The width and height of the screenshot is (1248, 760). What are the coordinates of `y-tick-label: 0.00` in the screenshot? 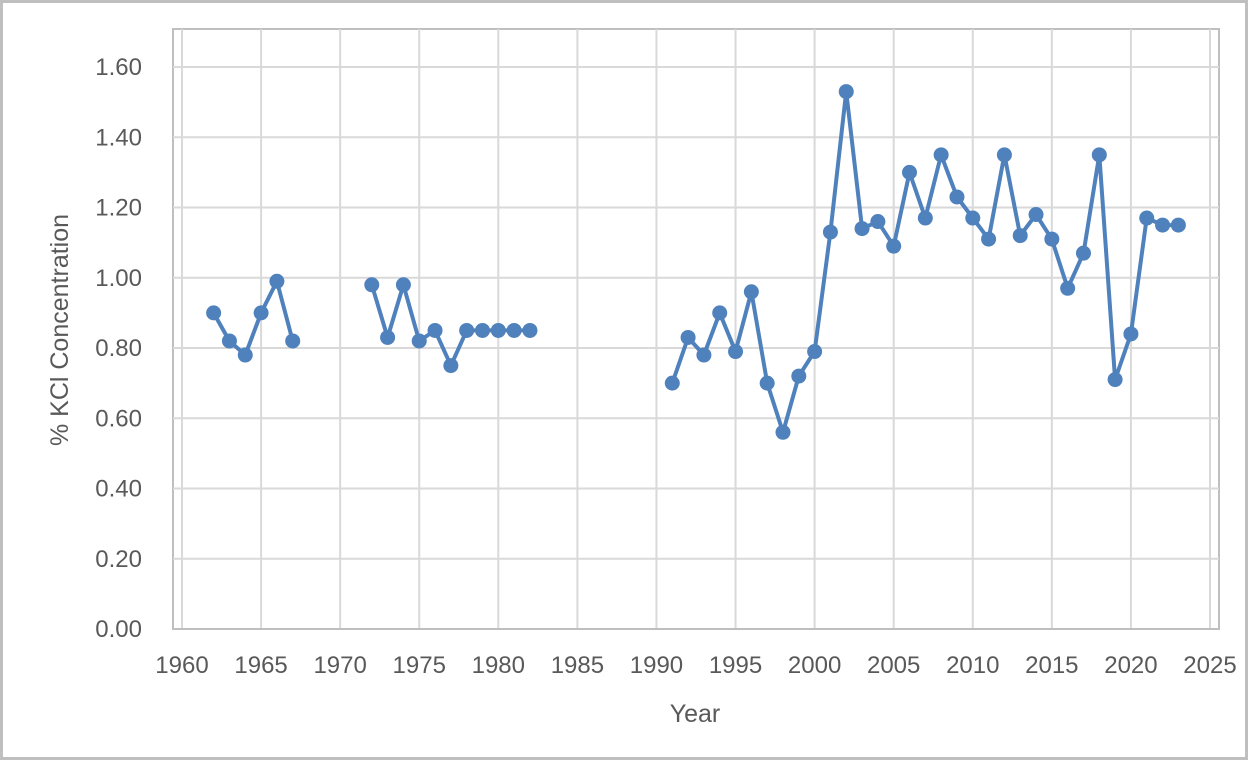 It's located at (118, 629).